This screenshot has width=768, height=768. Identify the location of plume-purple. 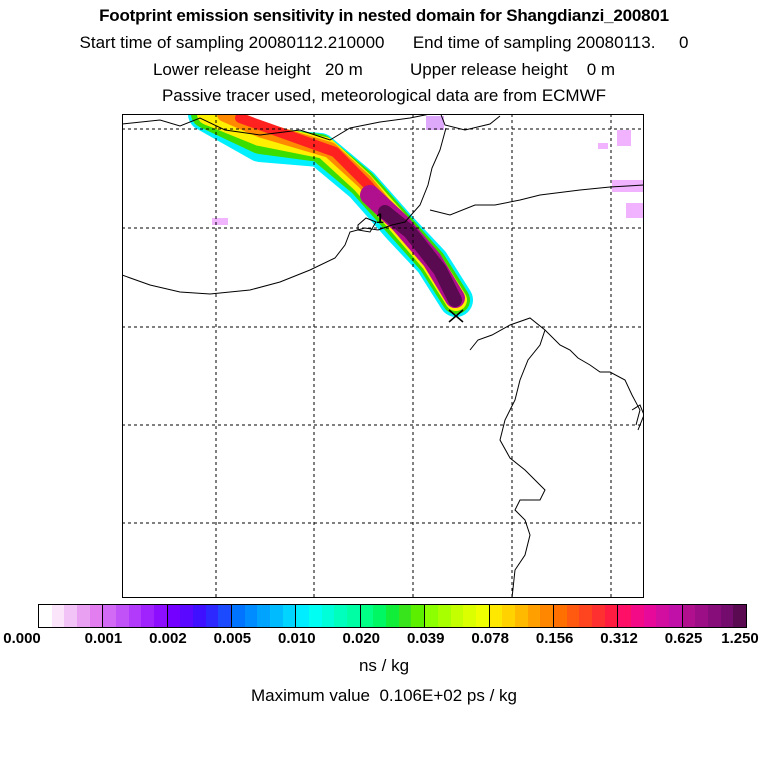
(420, 256).